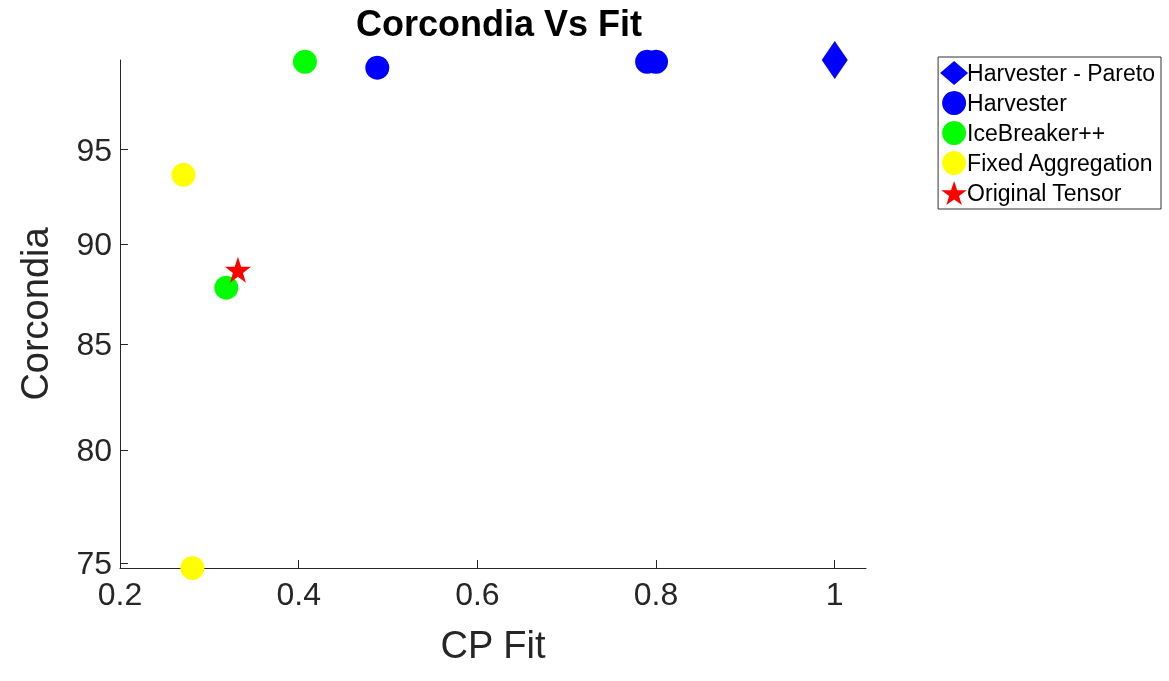 Image resolution: width=1169 pixels, height=681 pixels. What do you see at coordinates (94, 450) in the screenshot?
I see `y-tick-label: 80` at bounding box center [94, 450].